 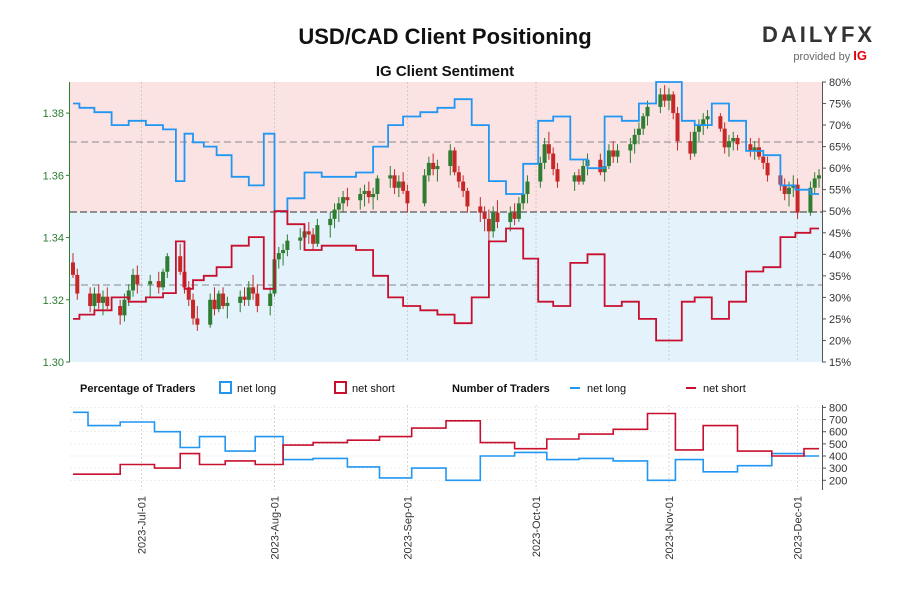 I want to click on count-net-long-line, so click(x=446, y=446).